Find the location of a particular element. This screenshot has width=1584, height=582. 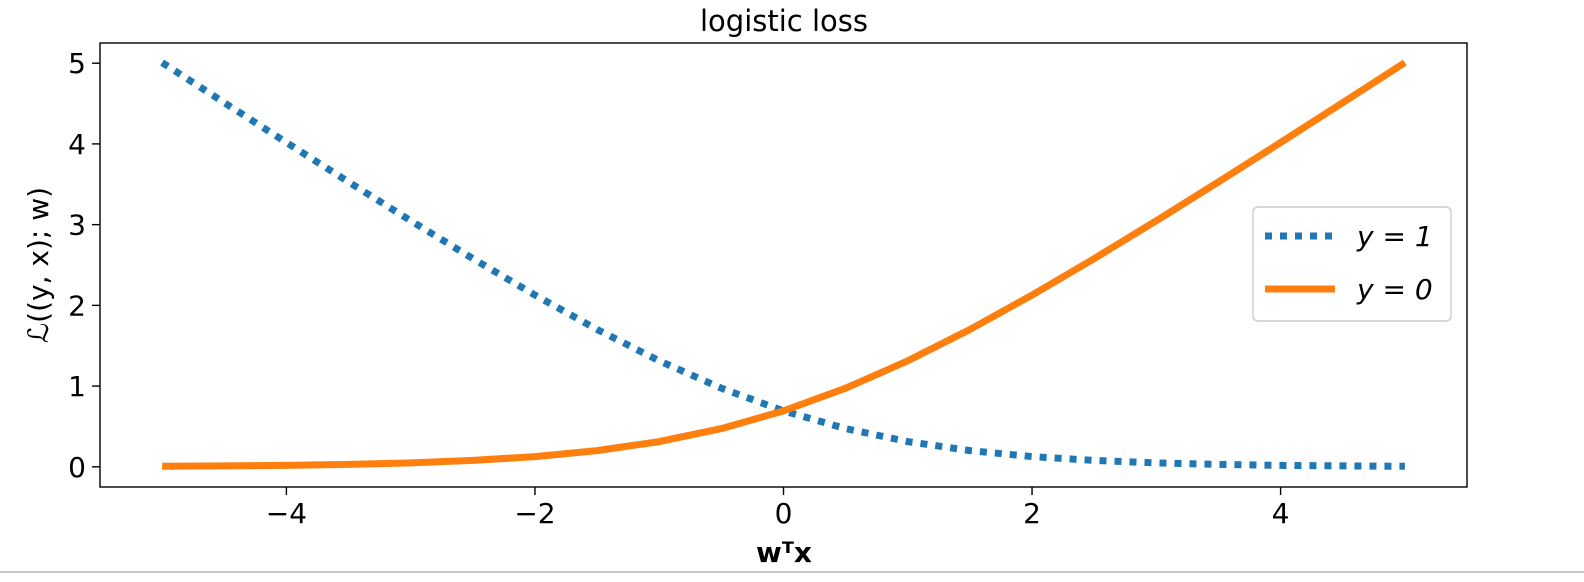

y-tick-label: 5 is located at coordinates (77, 63).